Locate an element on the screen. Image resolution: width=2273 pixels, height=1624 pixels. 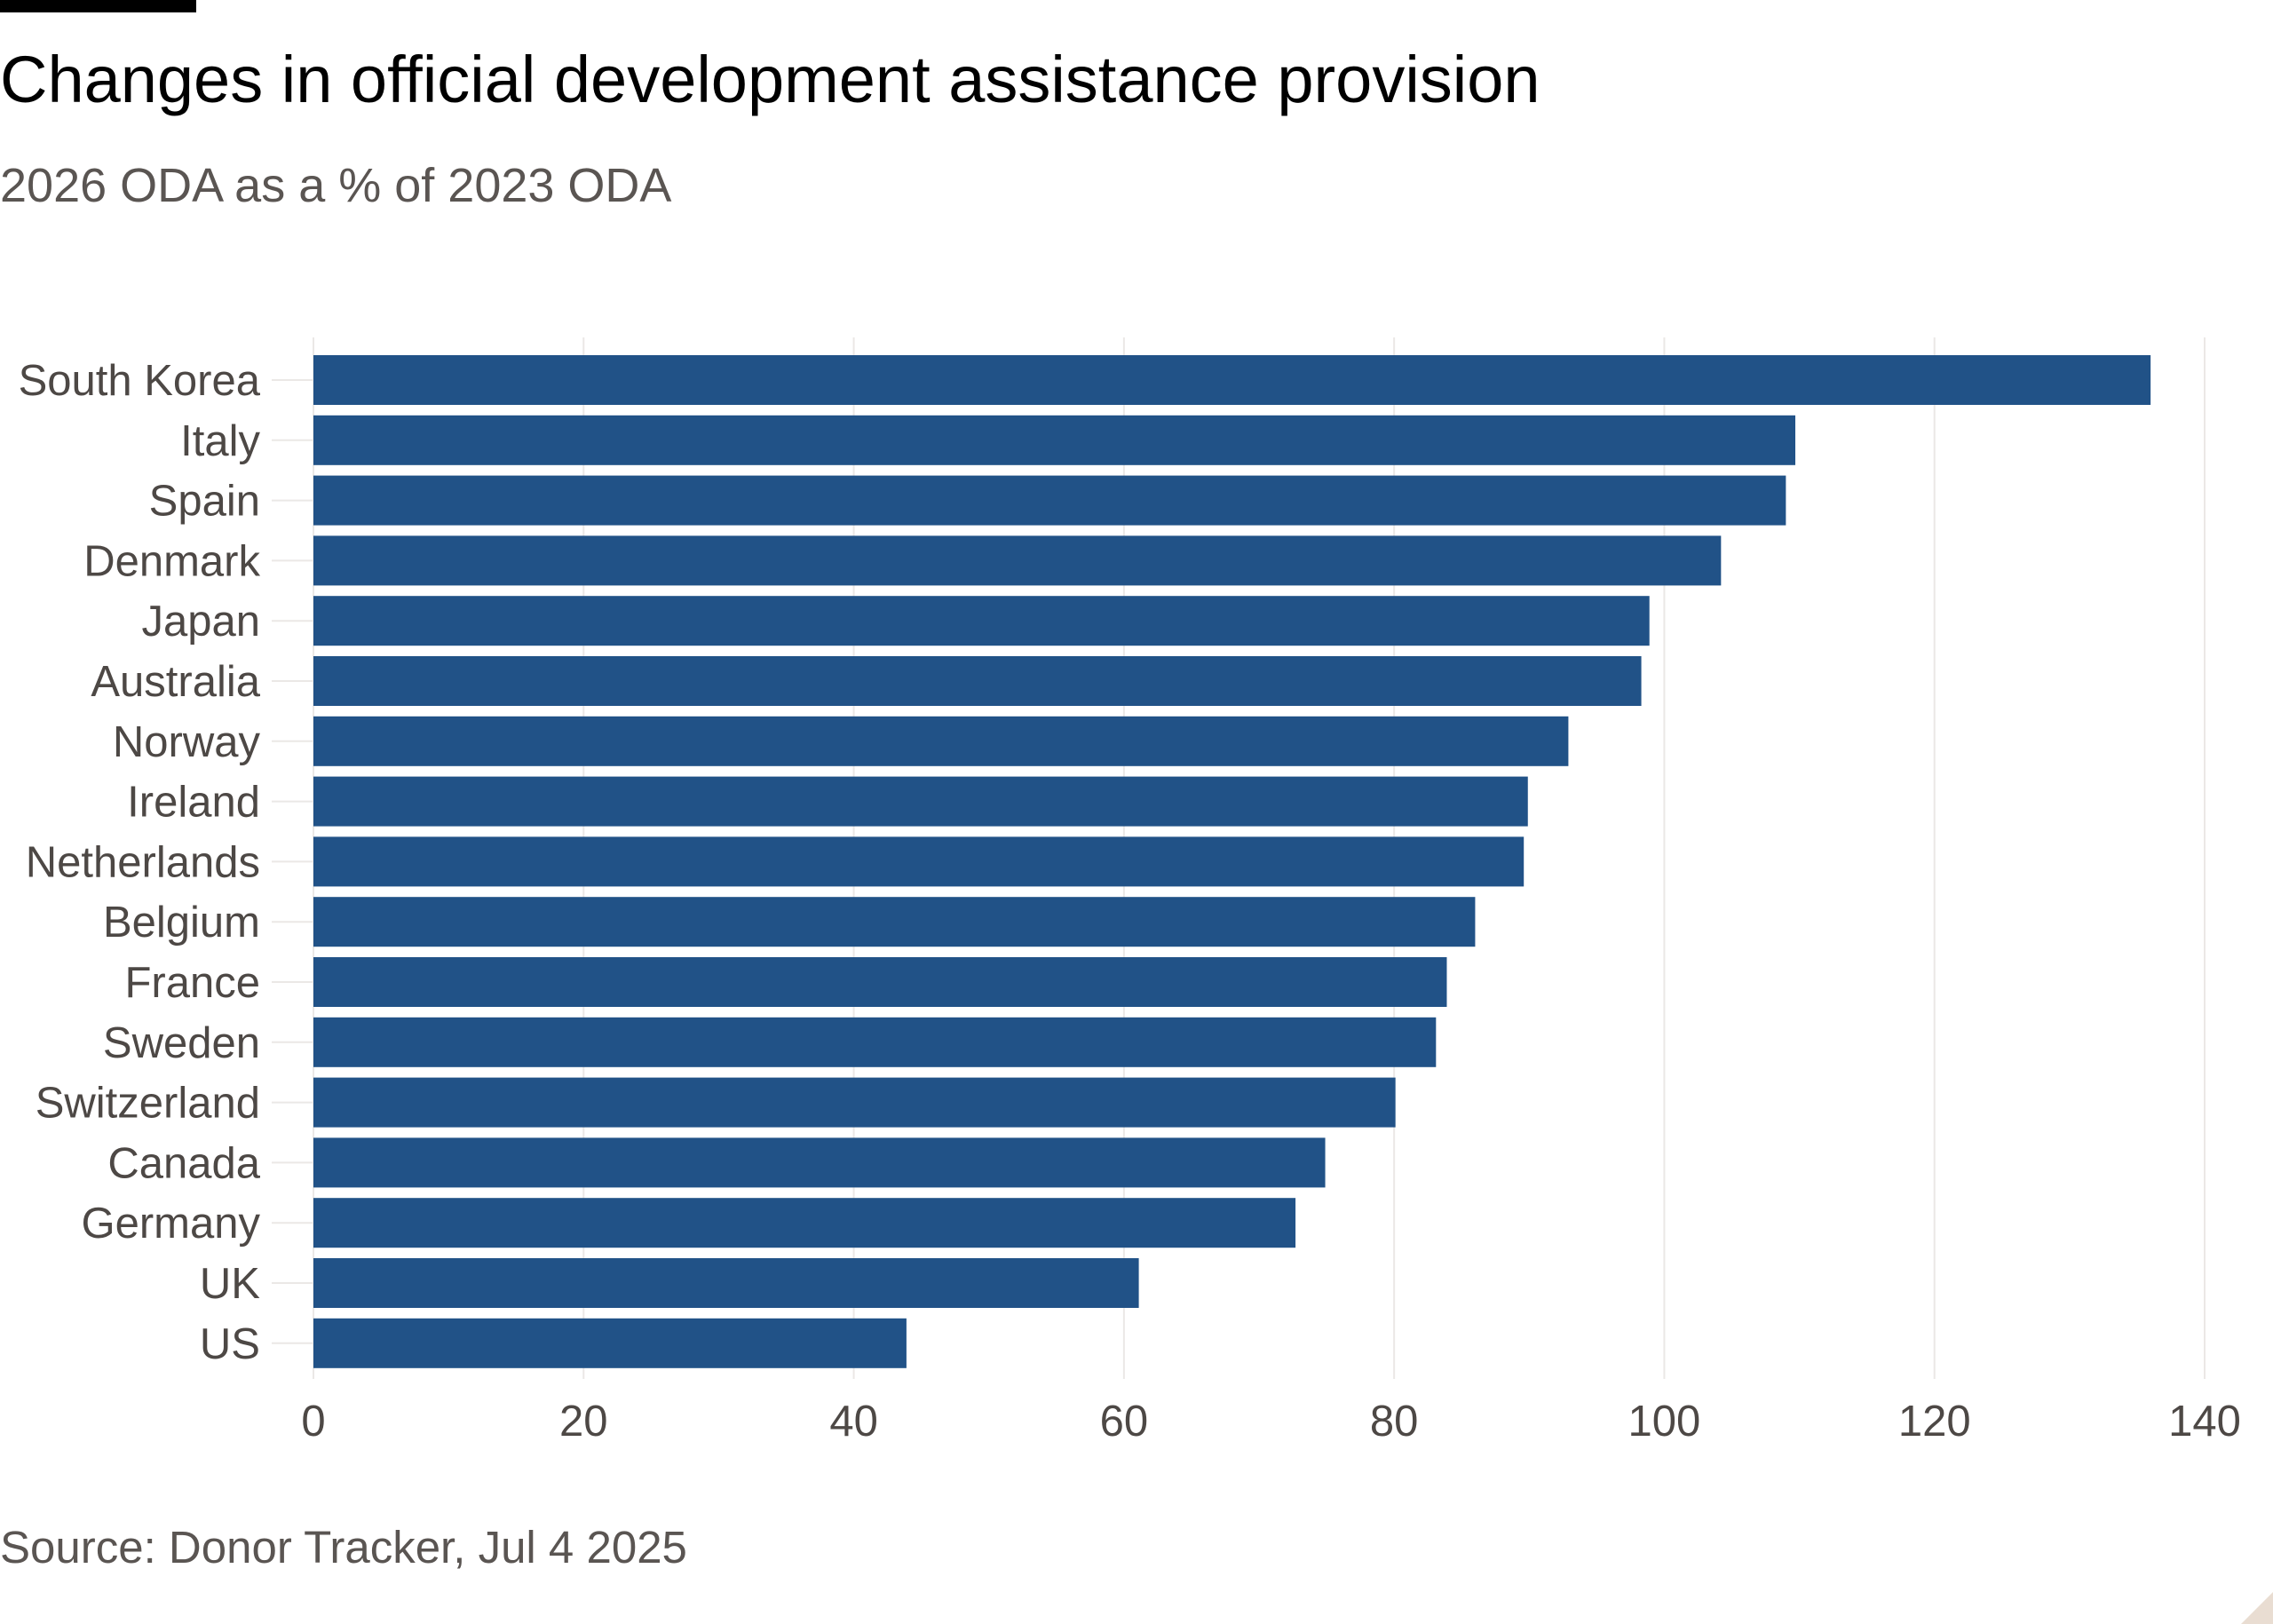
bar-us is located at coordinates (610, 1343).